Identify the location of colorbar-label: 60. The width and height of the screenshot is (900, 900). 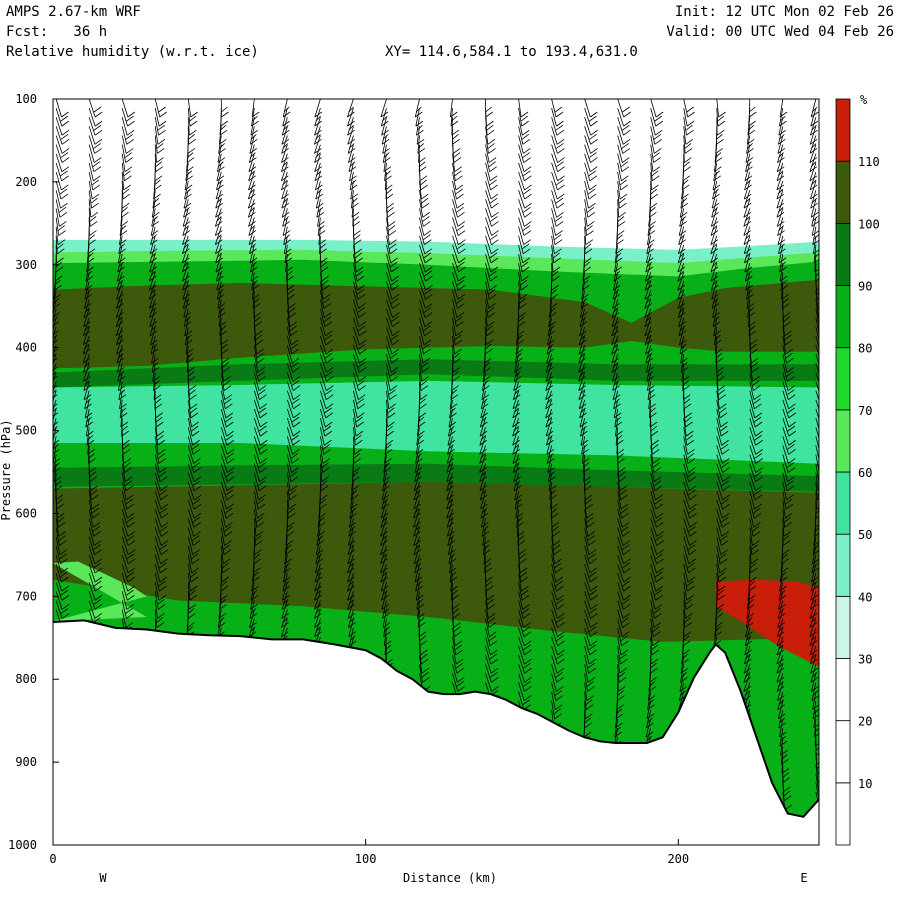
(865, 473).